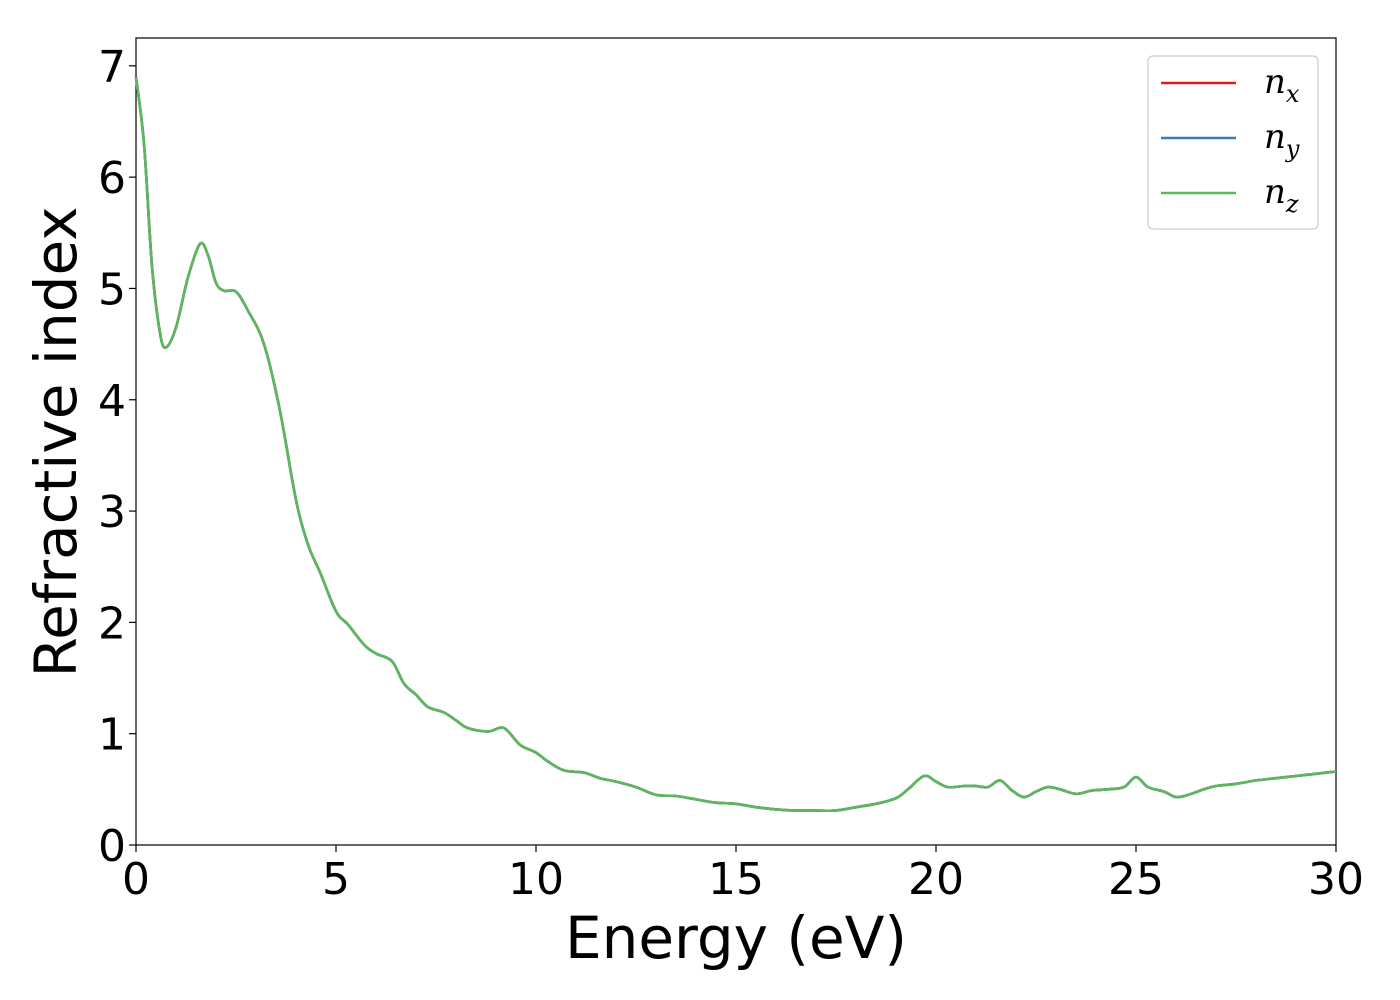  I want to click on y-axis-label: Refractive index, so click(56, 441).